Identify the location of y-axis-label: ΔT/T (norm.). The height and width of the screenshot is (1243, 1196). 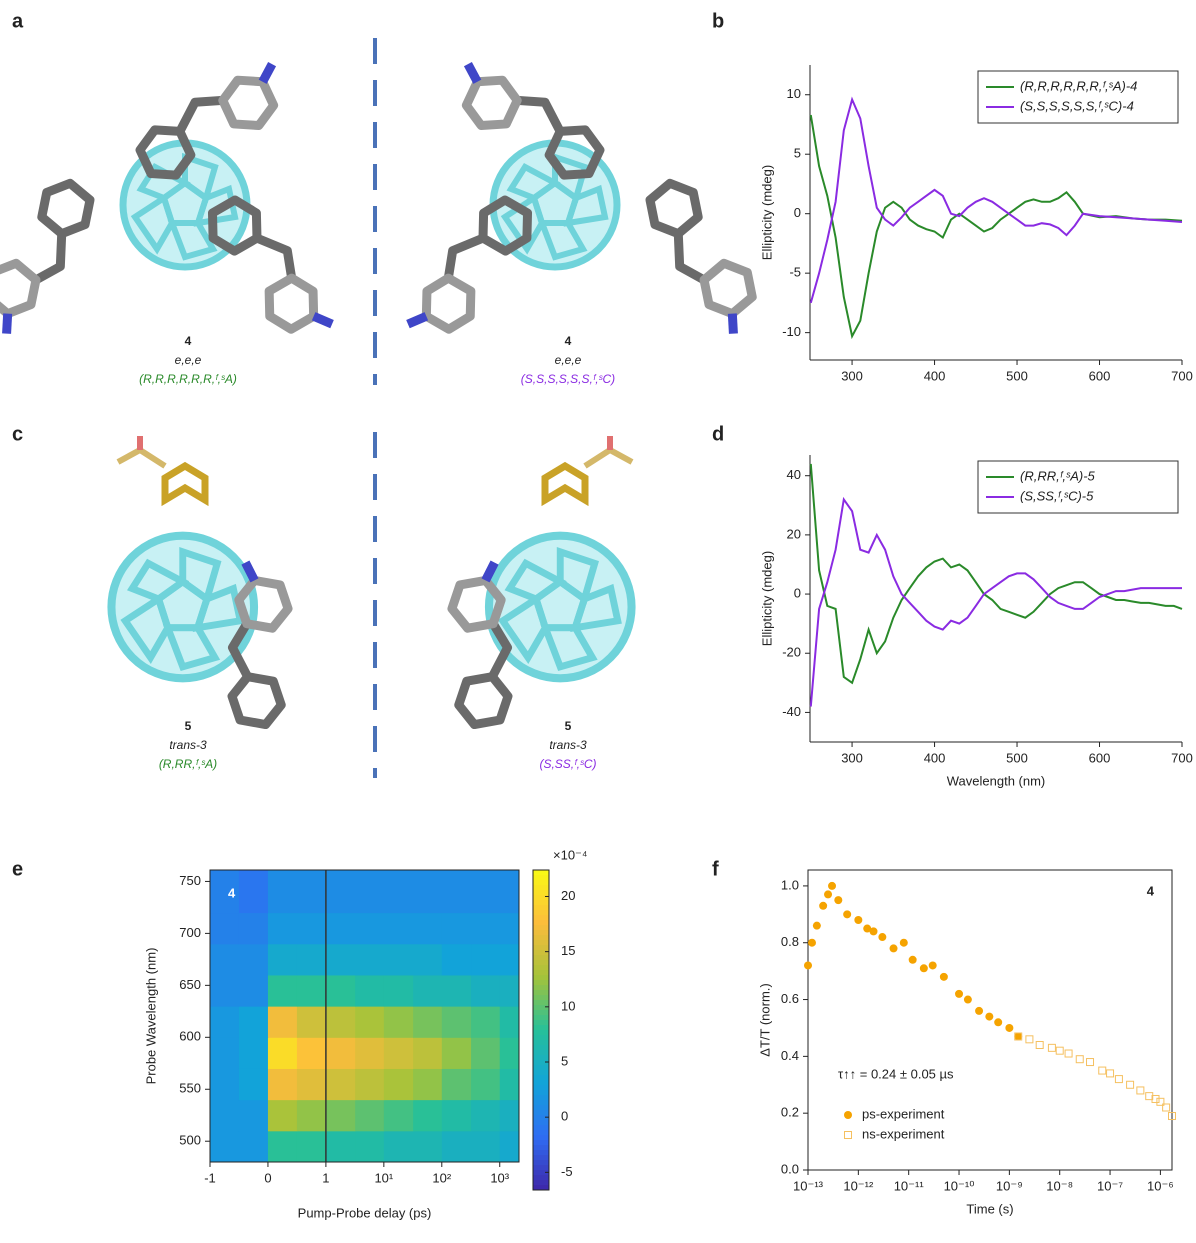
(764, 1019).